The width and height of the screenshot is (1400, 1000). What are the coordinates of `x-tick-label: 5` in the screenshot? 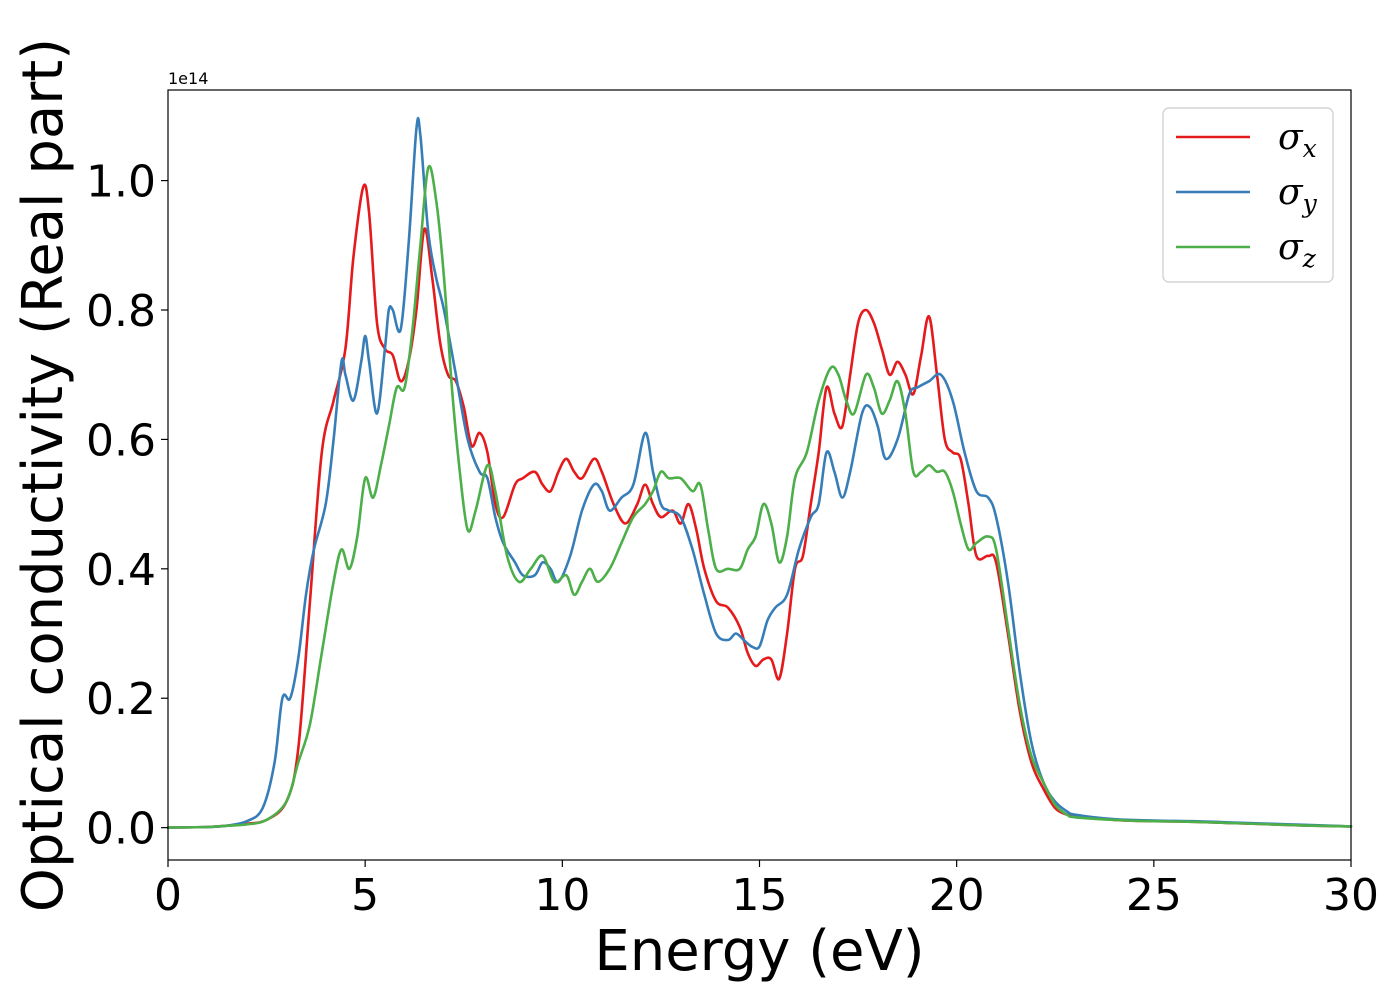 It's located at (365, 895).